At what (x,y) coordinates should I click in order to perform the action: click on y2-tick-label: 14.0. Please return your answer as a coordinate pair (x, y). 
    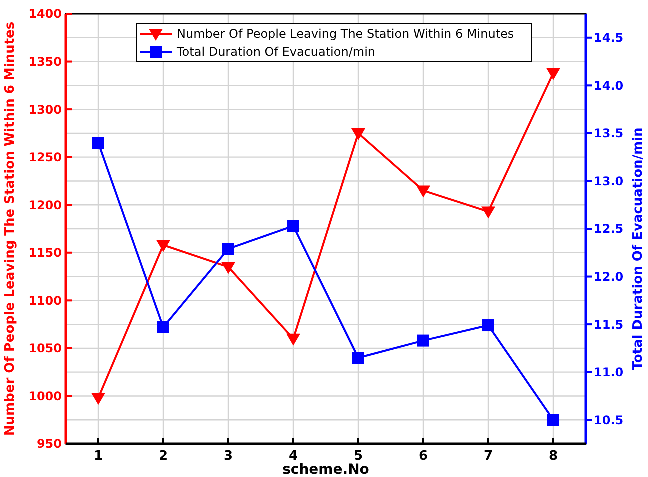
    Looking at the image, I should click on (609, 85).